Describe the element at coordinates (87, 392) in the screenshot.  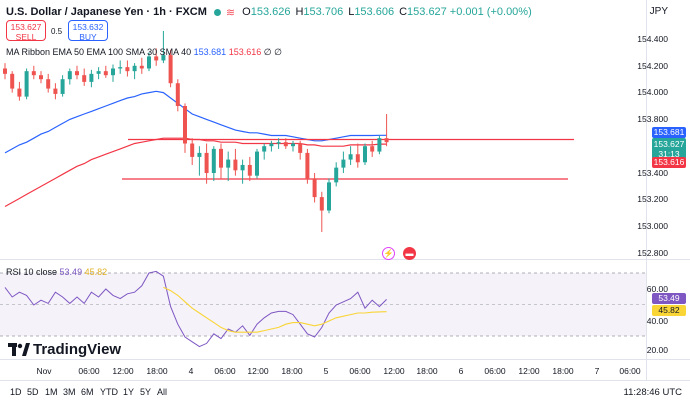
I see `range-button-6m: 6M` at that location.